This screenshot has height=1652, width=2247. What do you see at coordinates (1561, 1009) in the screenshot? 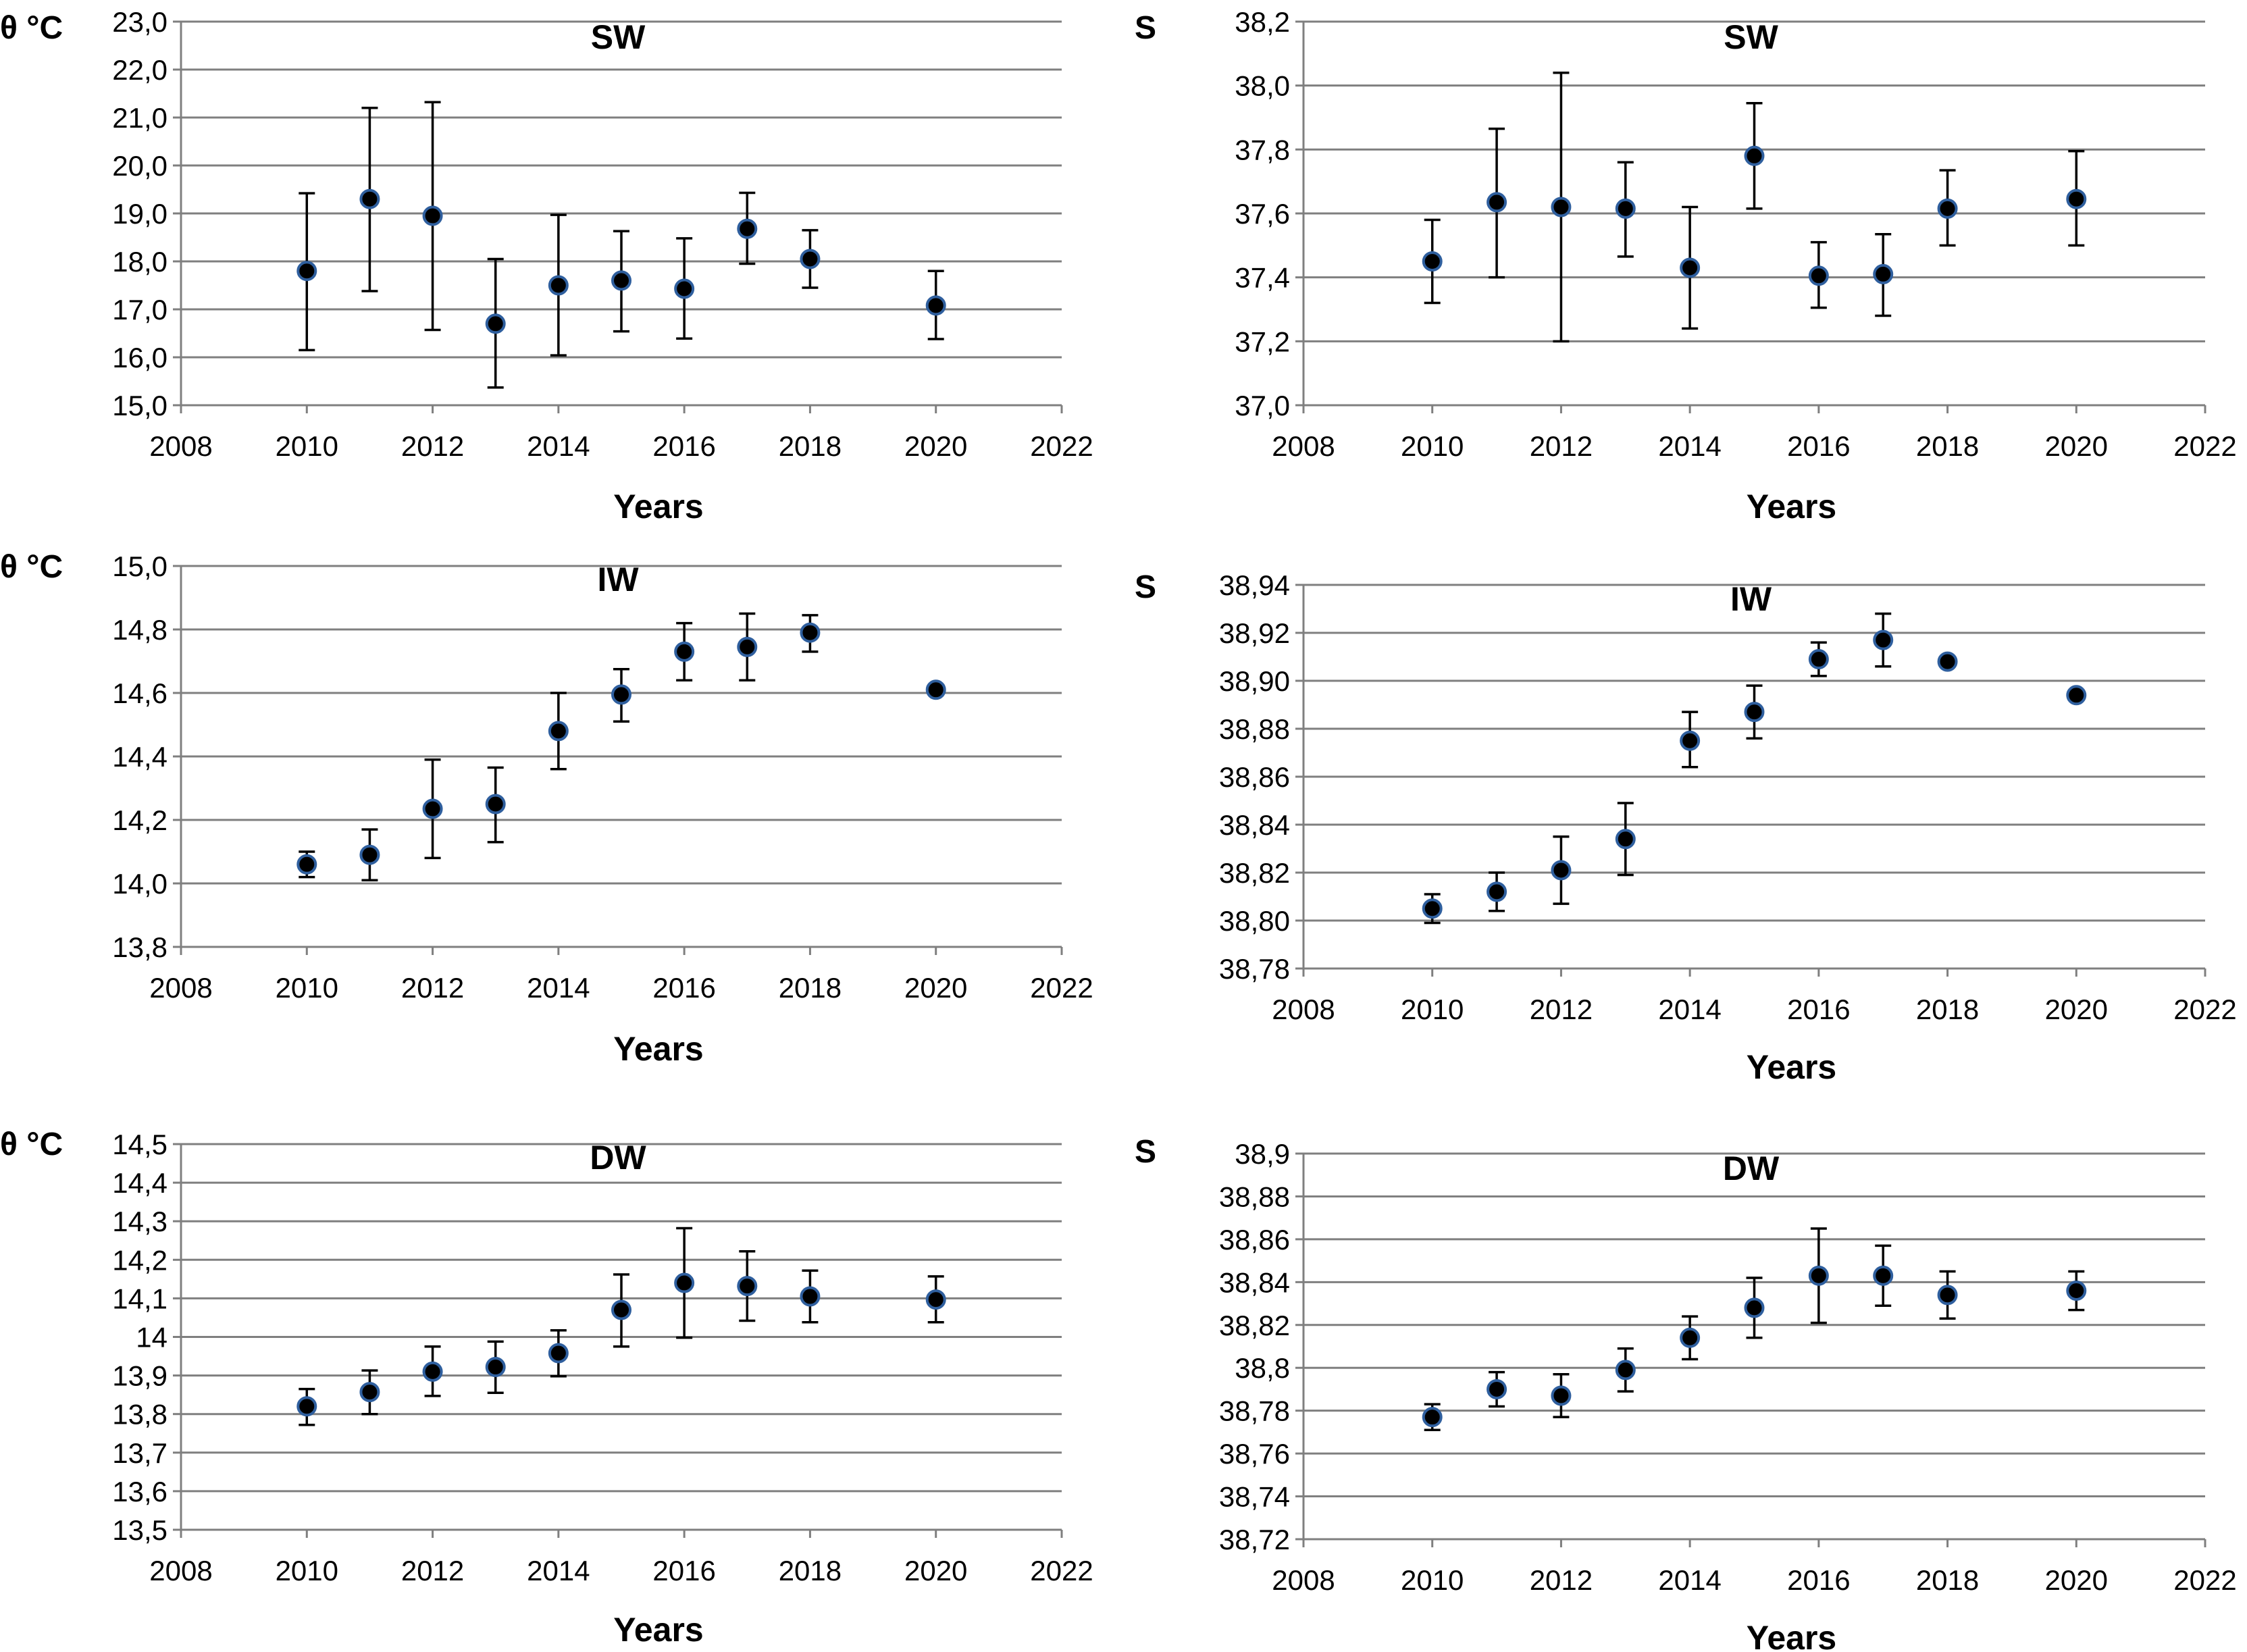
I see `salinity-iw-xtick-label: 2012` at bounding box center [1561, 1009].